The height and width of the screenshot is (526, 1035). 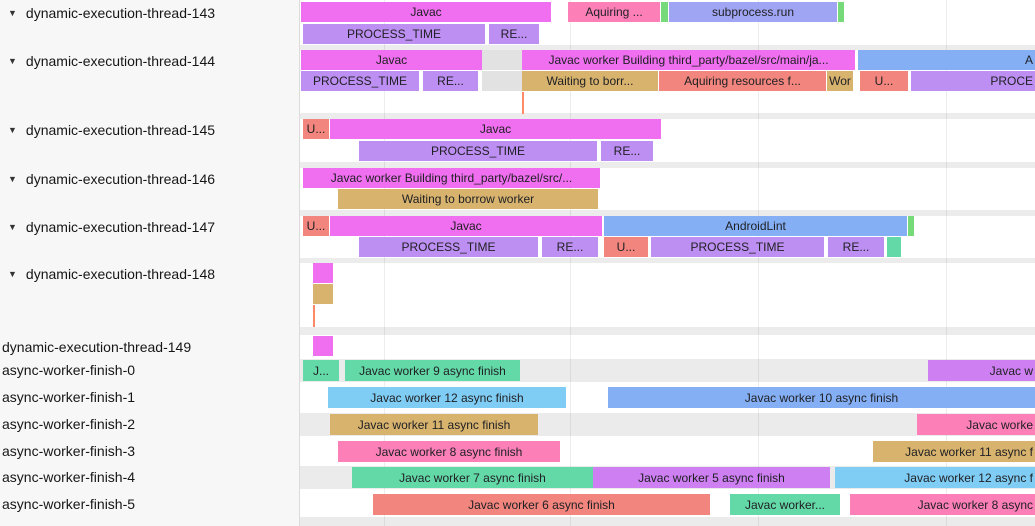 What do you see at coordinates (973, 81) in the screenshot?
I see `trace-slice: PROCE` at bounding box center [973, 81].